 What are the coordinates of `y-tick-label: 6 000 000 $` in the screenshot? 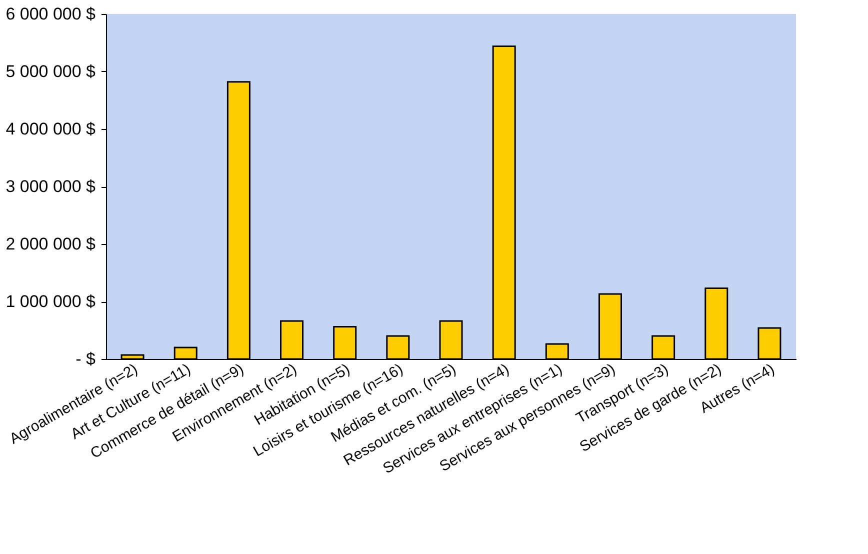 It's located at (51, 14).